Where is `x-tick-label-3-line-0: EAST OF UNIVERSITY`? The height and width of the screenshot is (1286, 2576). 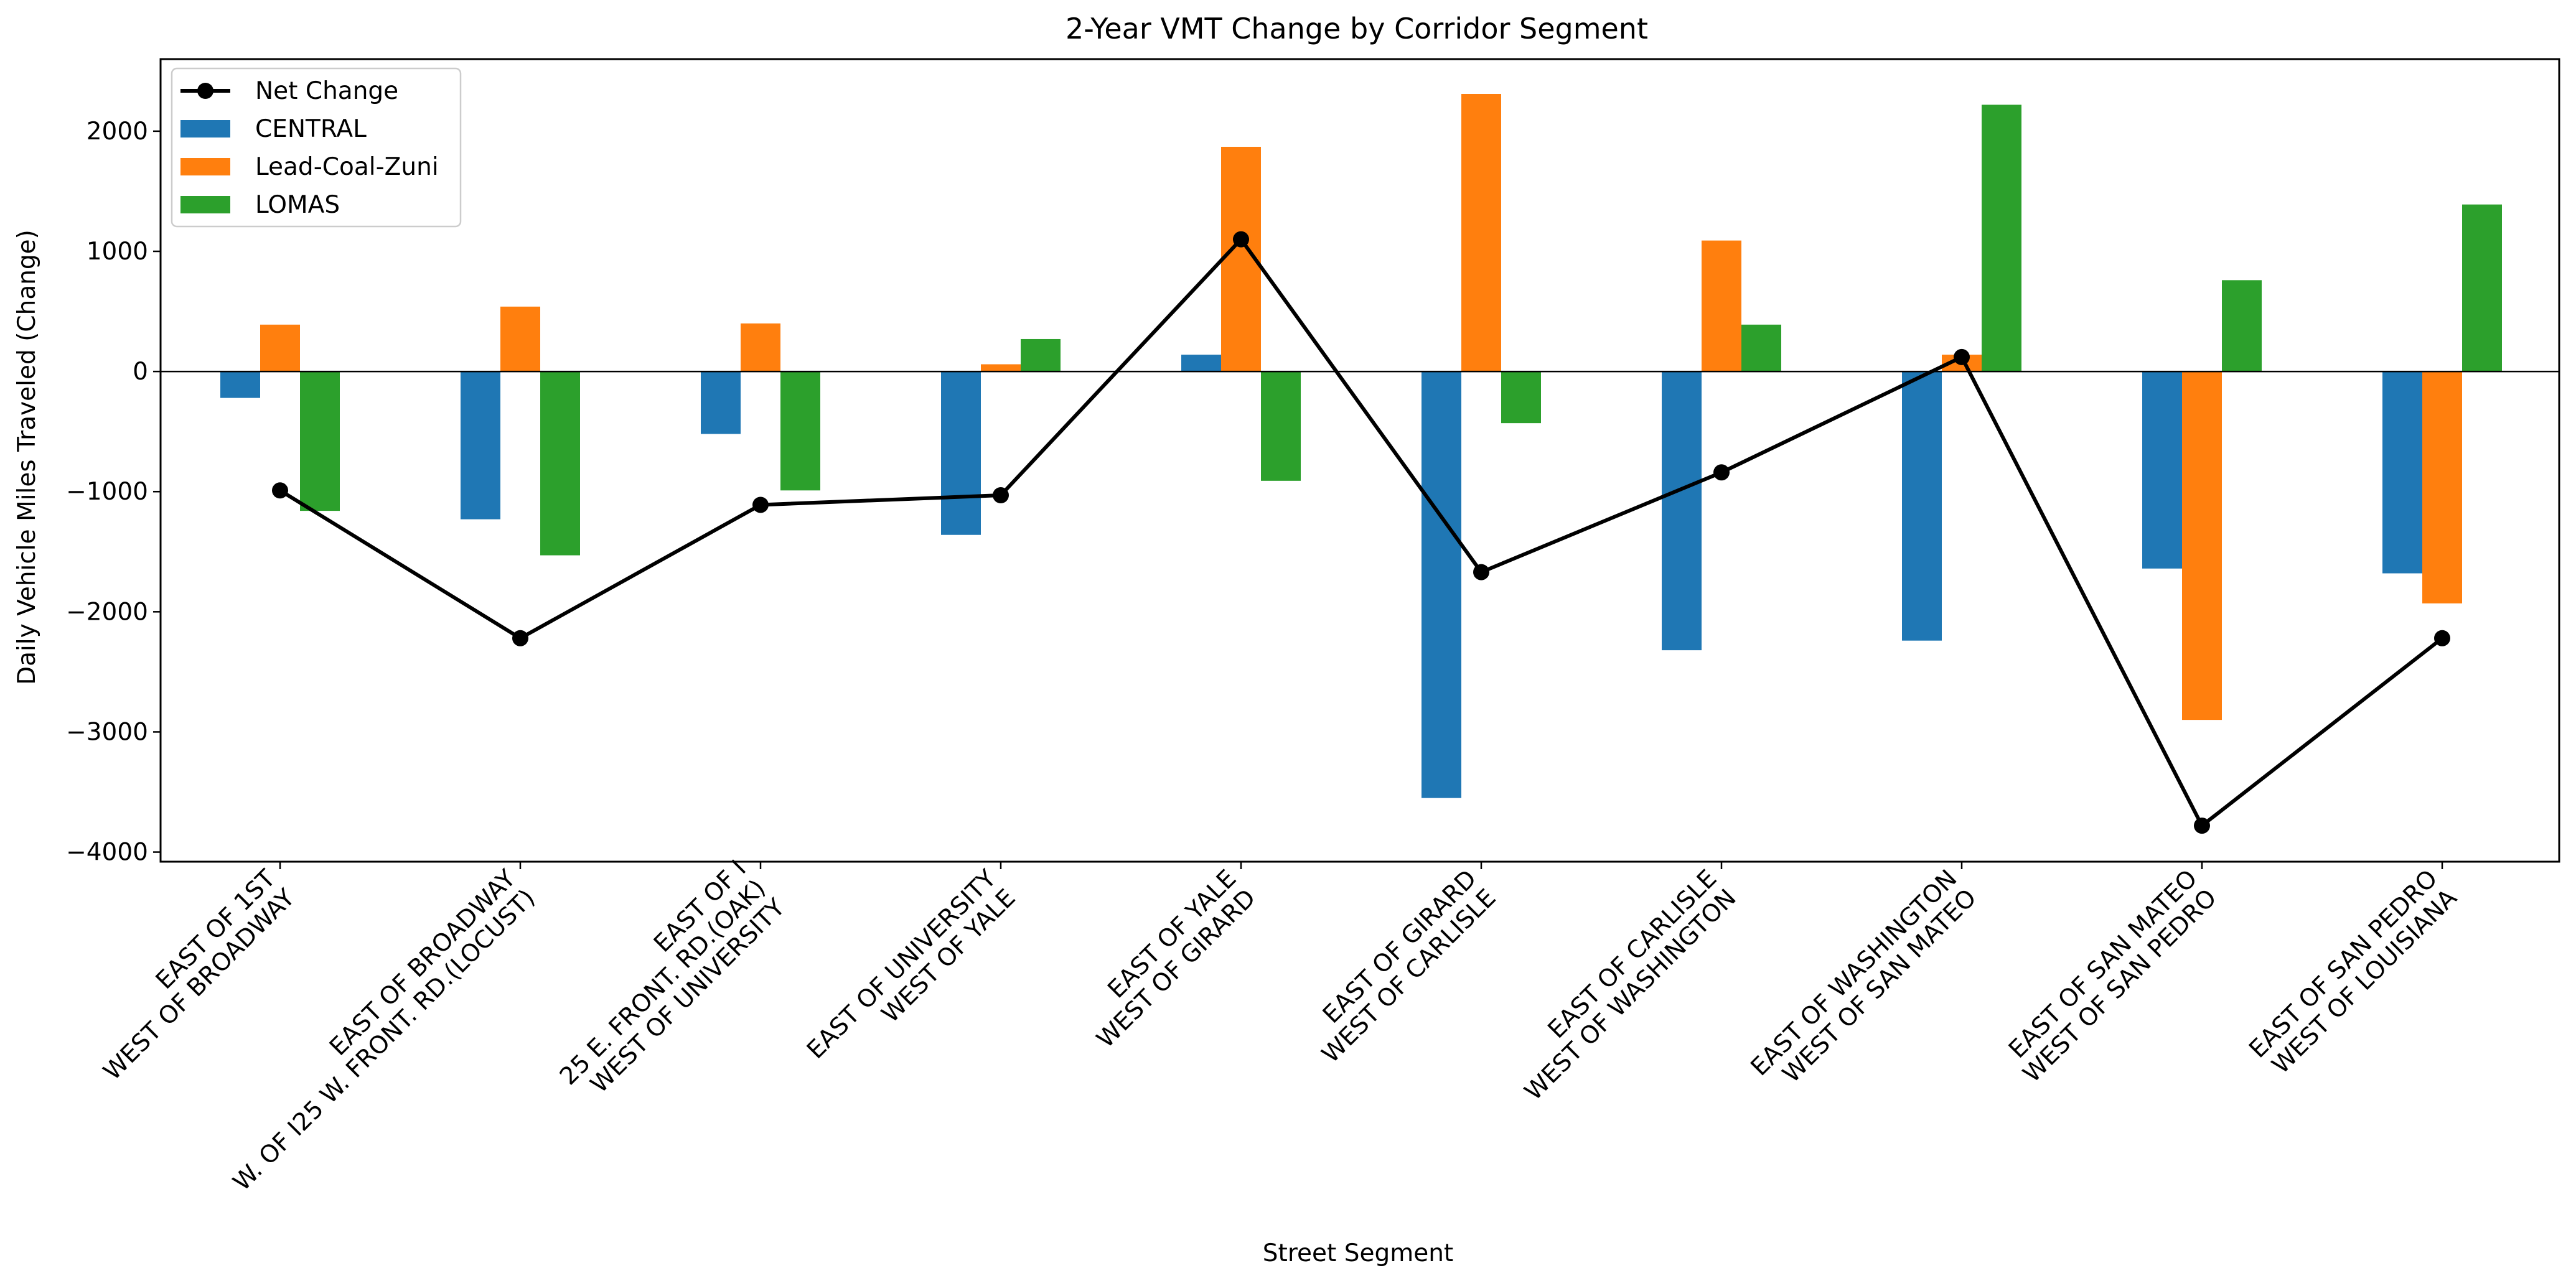
x-tick-label-3-line-0: EAST OF UNIVERSITY is located at coordinates (901, 964).